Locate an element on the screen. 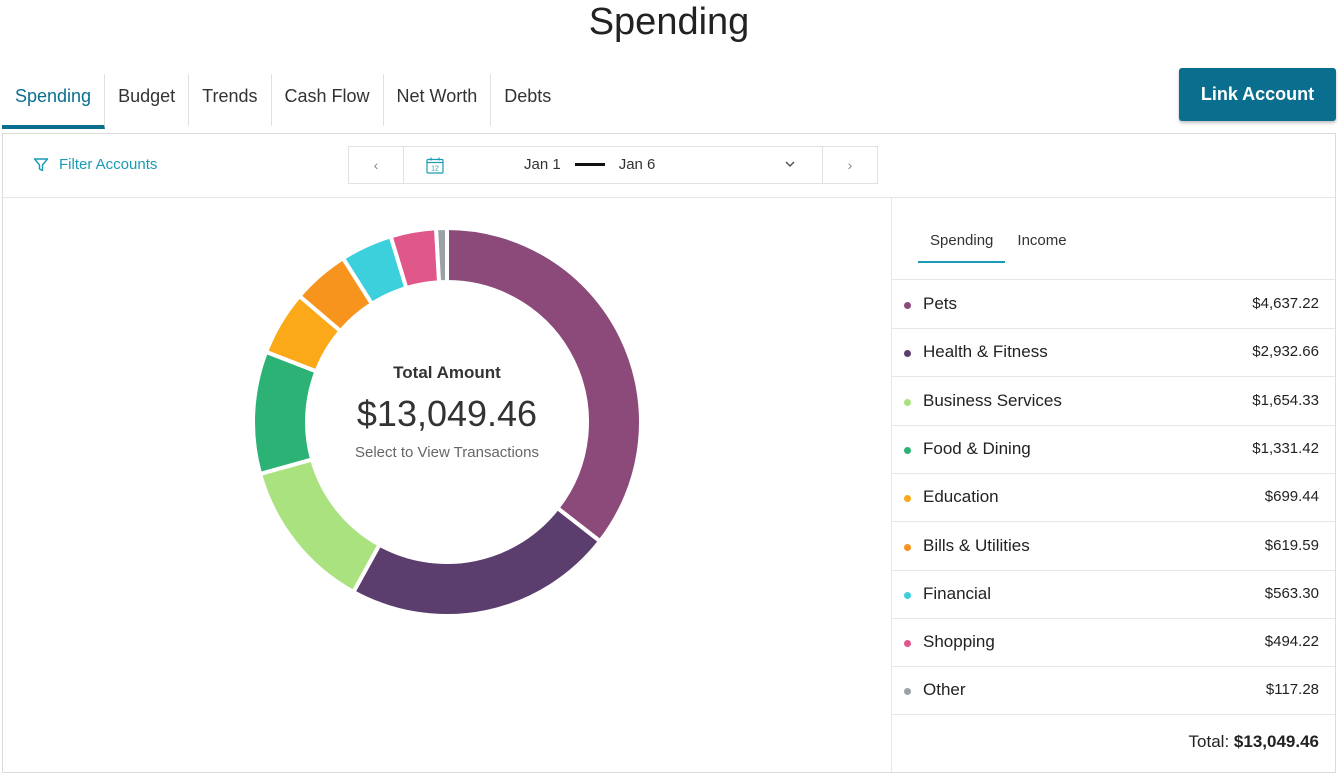 Image resolution: width=1338 pixels, height=779 pixels. toolbar: Filter Accounts ‹ 12 Jan 1 Jan 6 is located at coordinates (669, 166).